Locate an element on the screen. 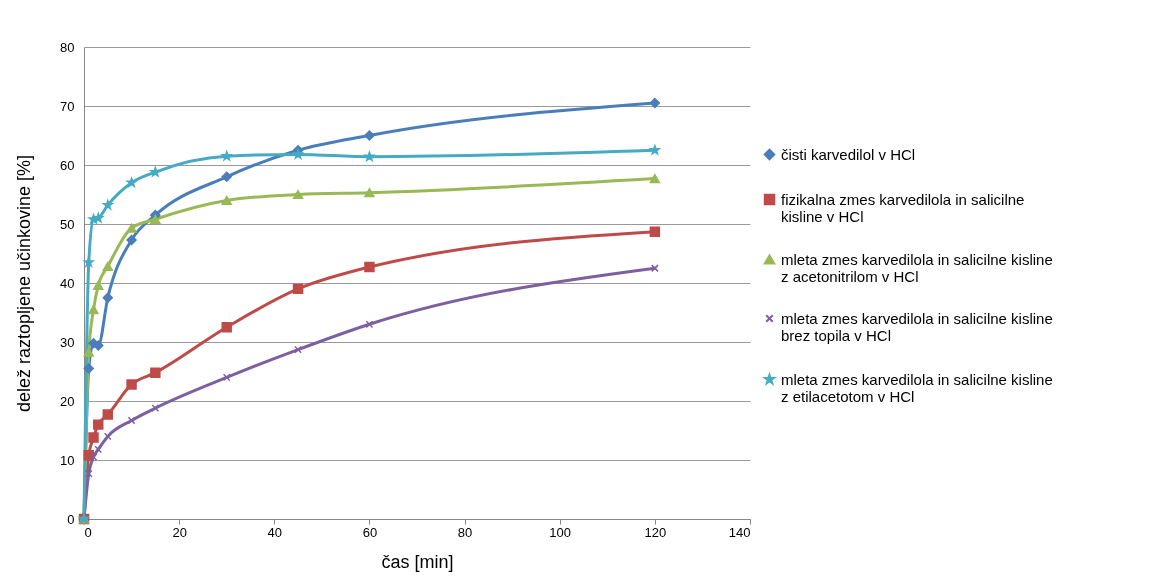 The width and height of the screenshot is (1160, 579). y-tick-label: 70 is located at coordinates (67, 106).